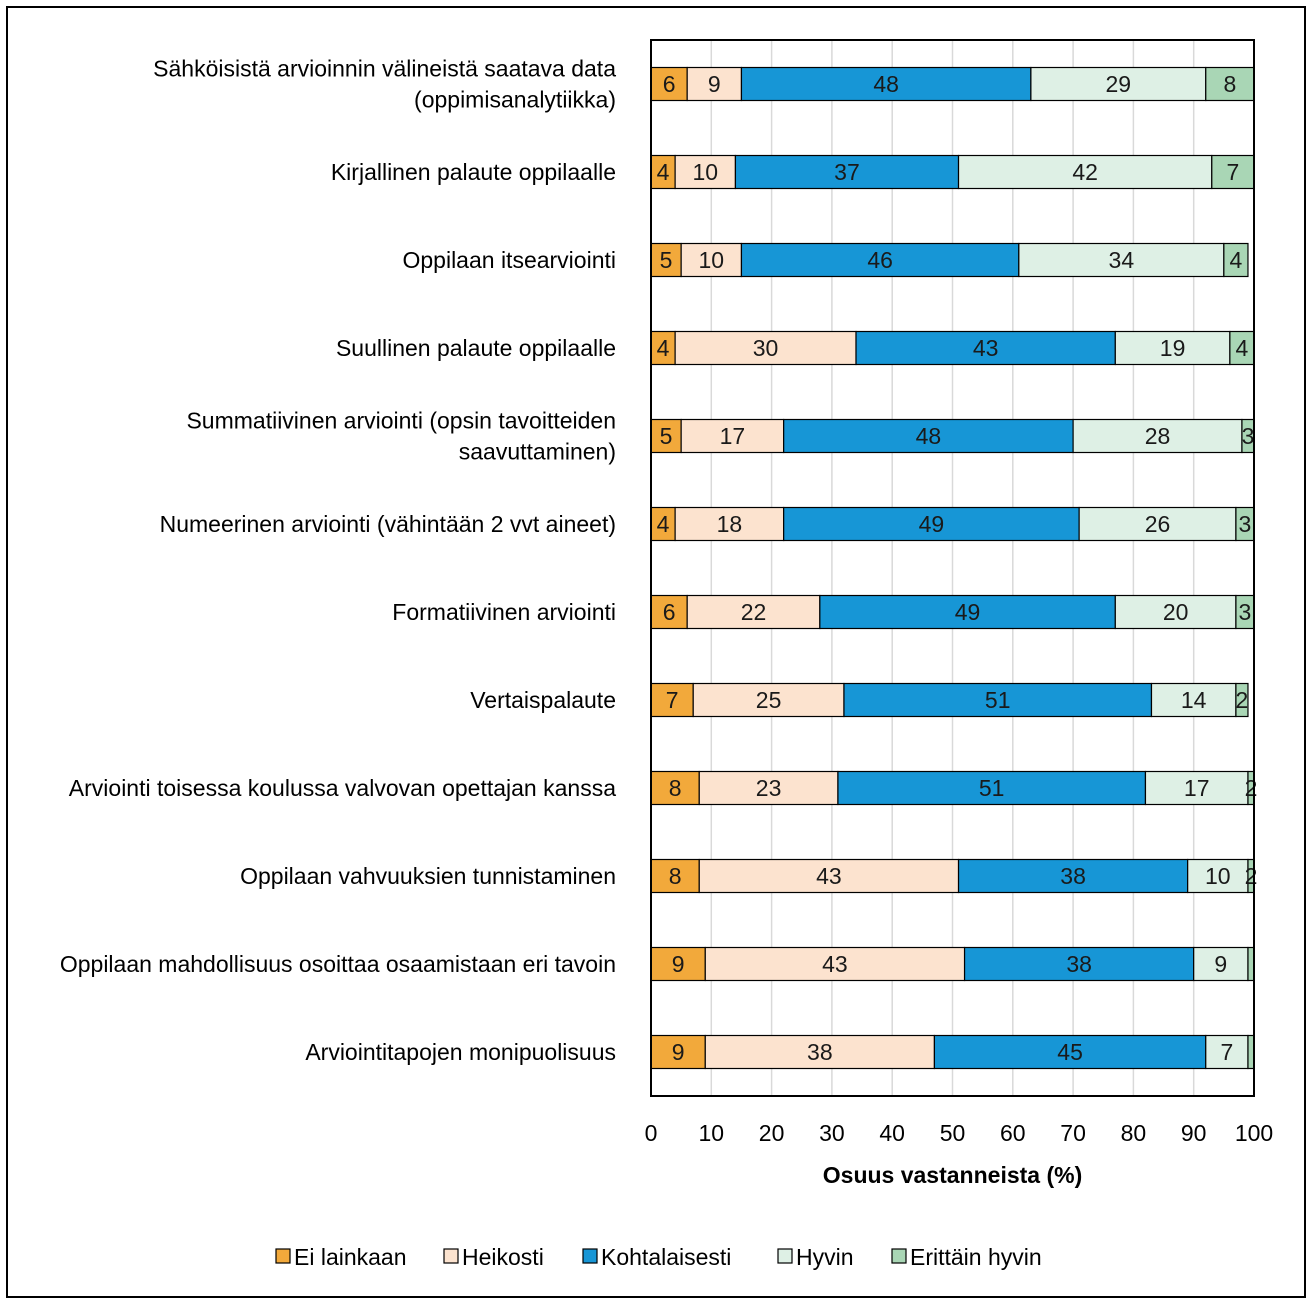  What do you see at coordinates (476, 348) in the screenshot?
I see `category-label: Suullinen palaute oppilaalle` at bounding box center [476, 348].